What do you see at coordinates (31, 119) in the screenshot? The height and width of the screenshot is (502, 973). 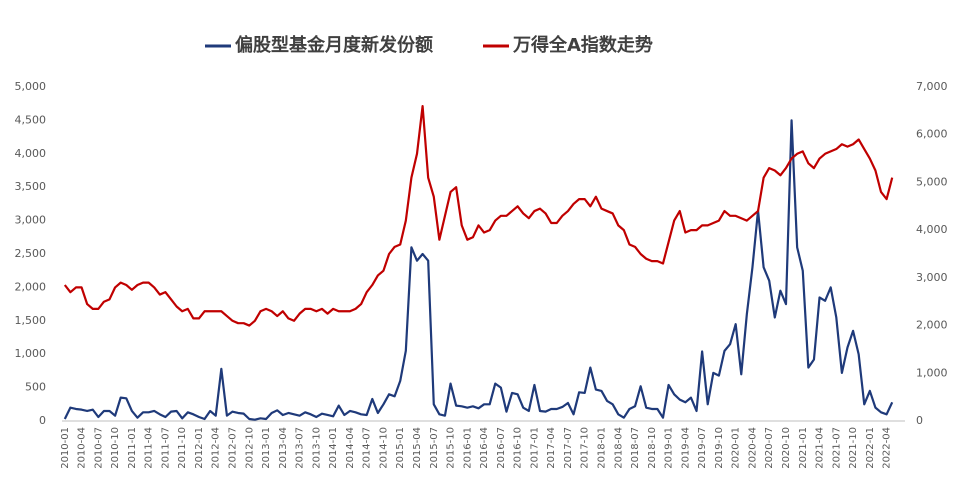 I see `y-tick-label: 4,500` at bounding box center [31, 119].